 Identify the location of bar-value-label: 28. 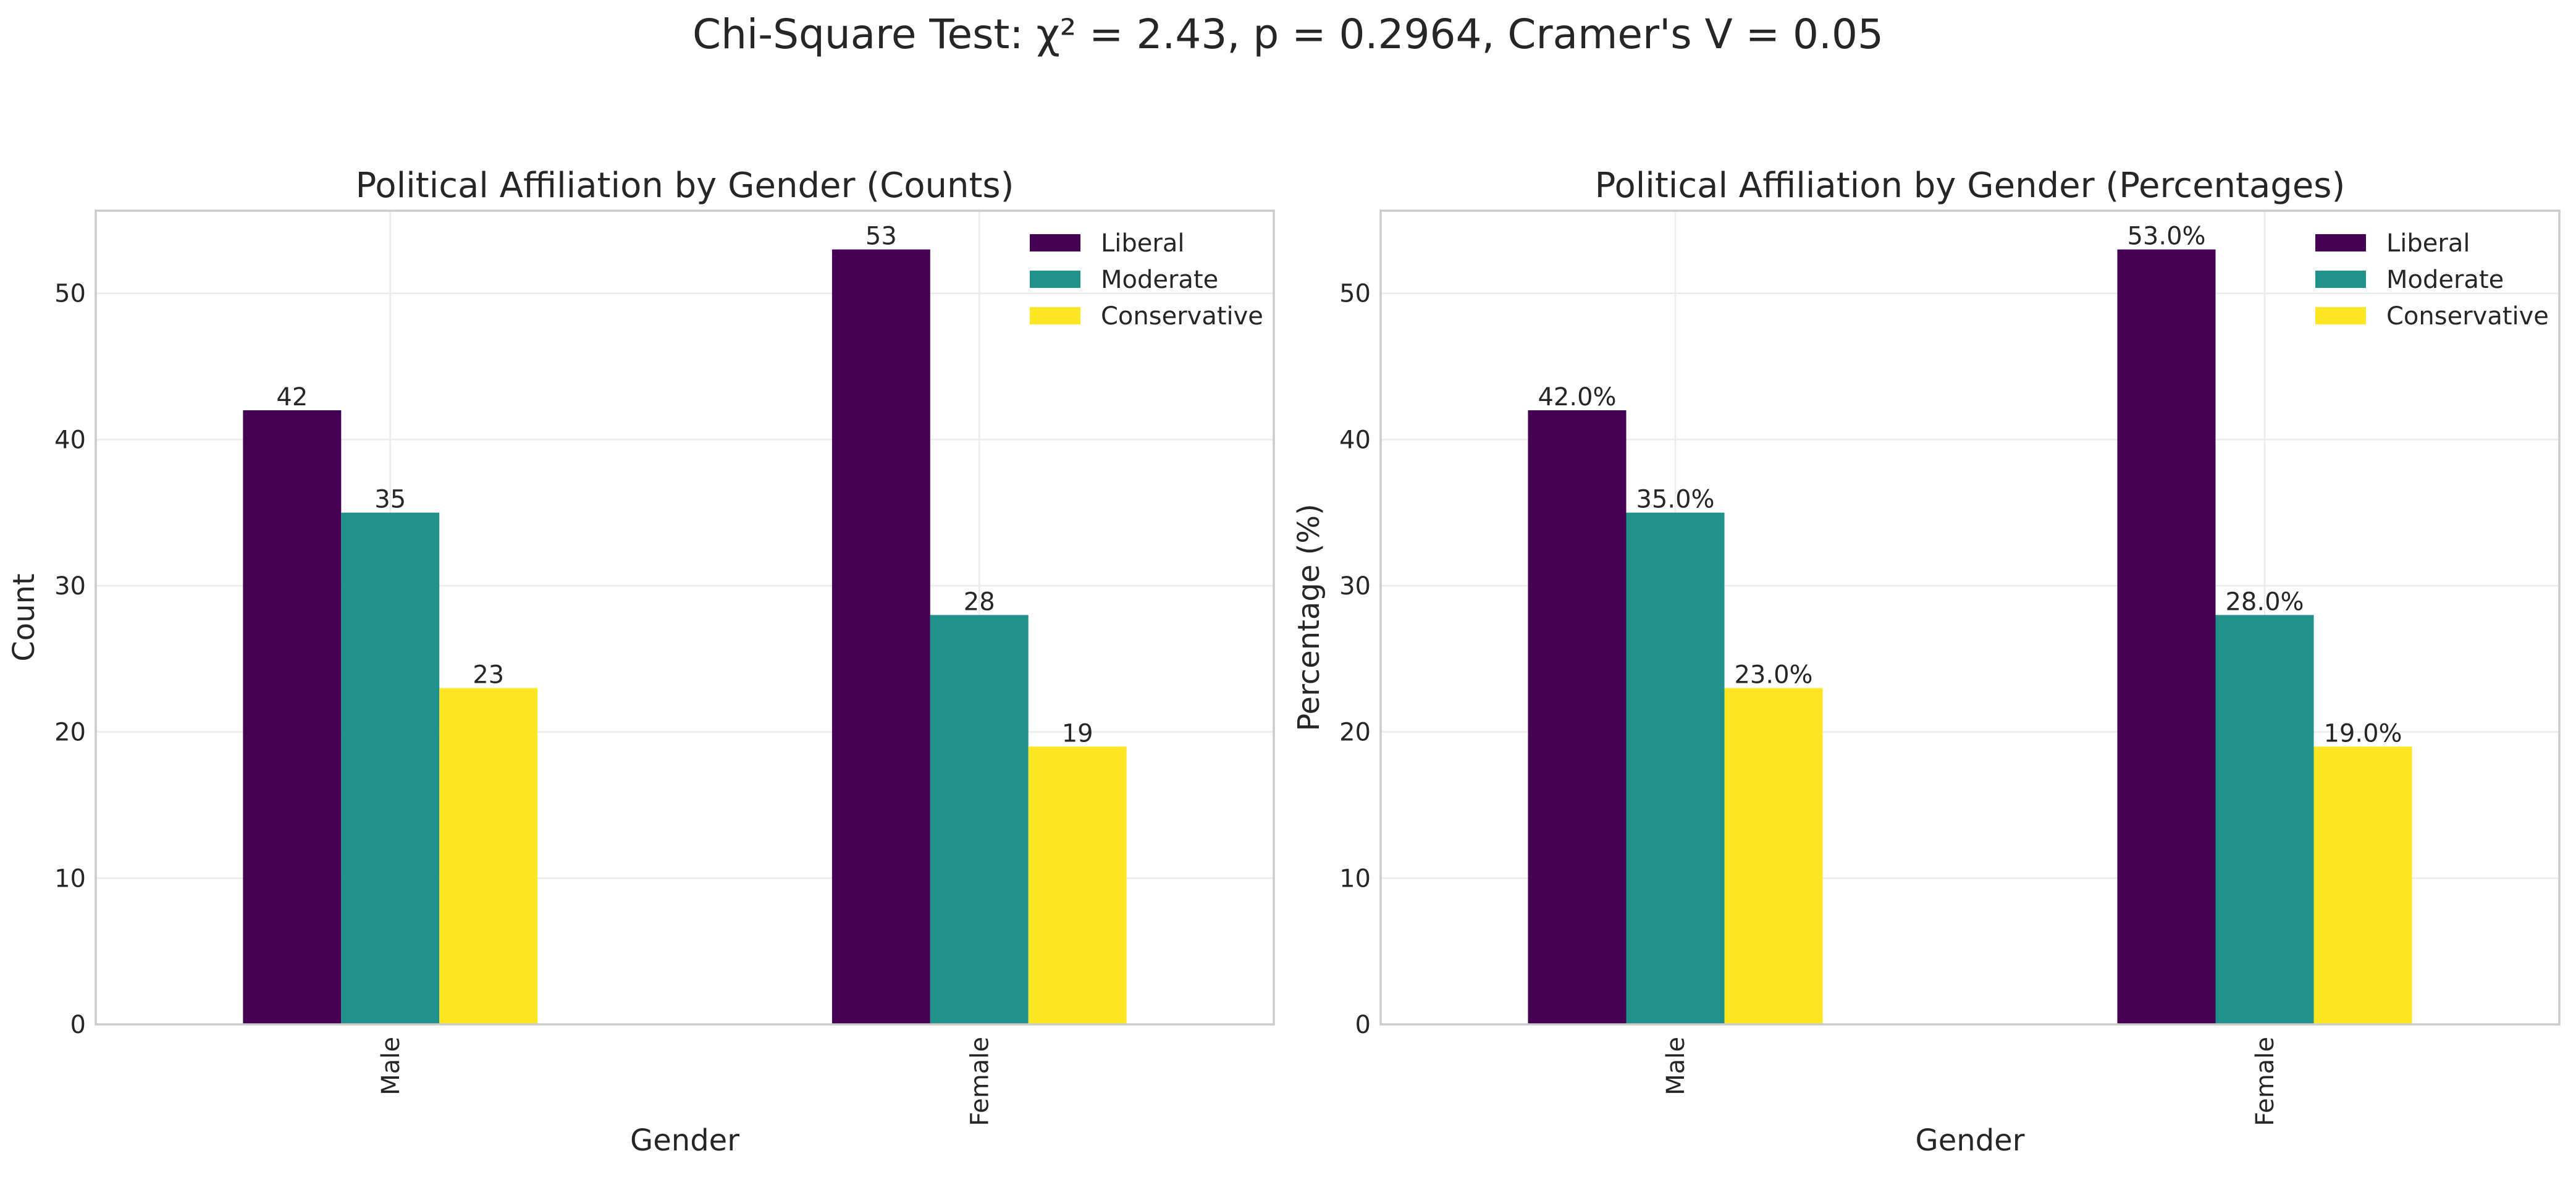
(979, 602).